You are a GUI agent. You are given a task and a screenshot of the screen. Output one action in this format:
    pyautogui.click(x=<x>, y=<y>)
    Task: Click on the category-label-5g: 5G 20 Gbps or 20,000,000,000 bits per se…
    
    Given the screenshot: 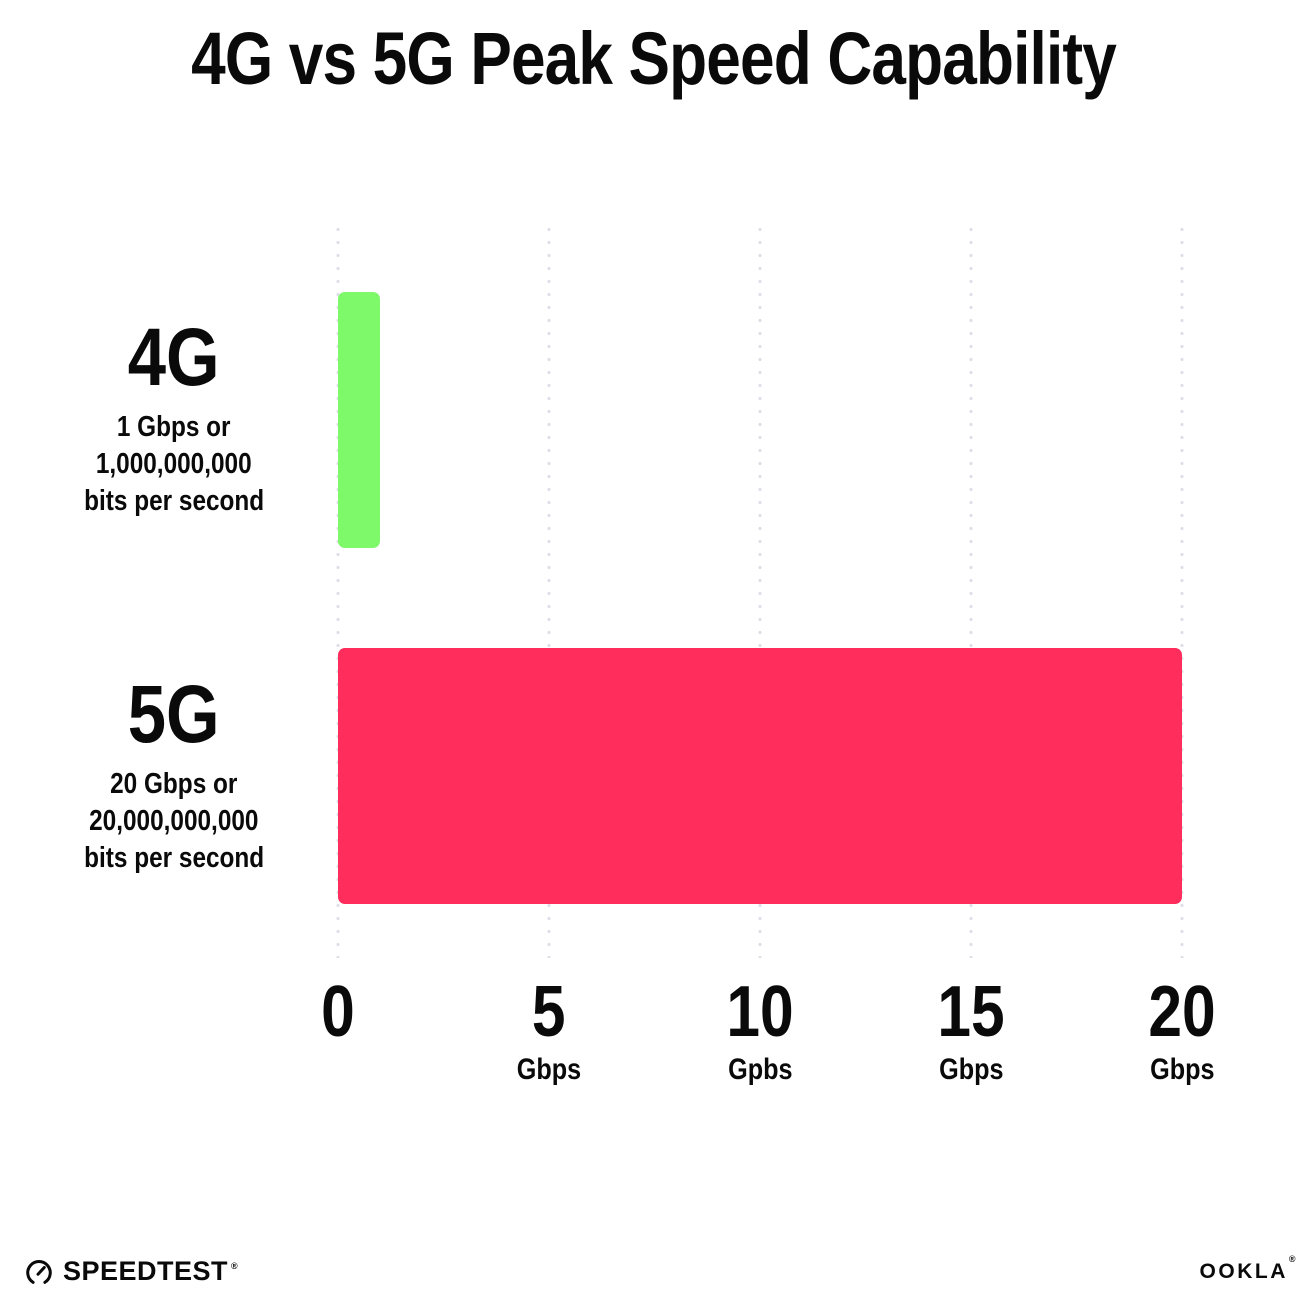 What is the action you would take?
    pyautogui.click(x=174, y=773)
    